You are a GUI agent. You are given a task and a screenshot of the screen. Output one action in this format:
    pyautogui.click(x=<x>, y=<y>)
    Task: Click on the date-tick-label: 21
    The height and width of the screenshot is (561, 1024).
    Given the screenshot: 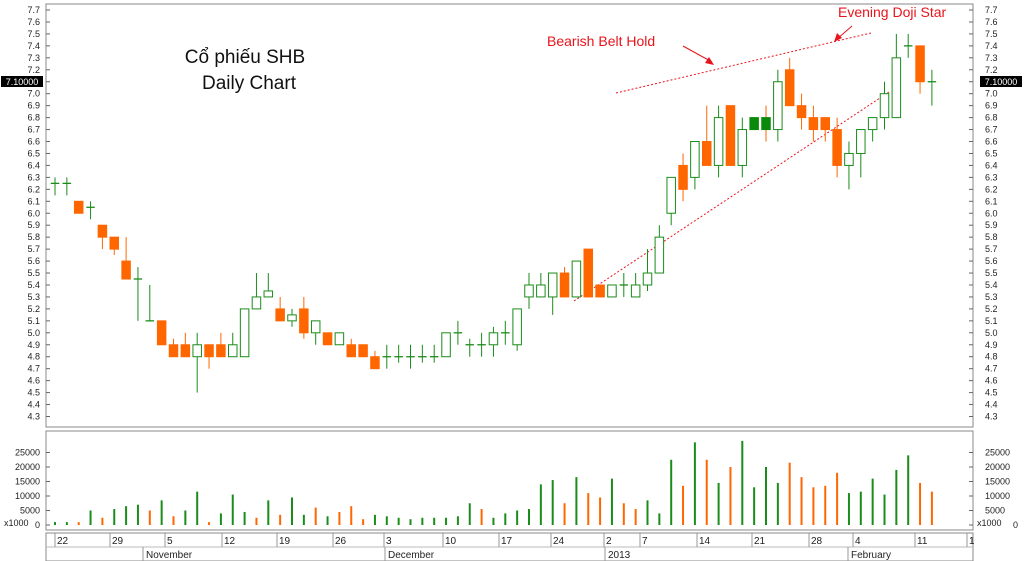 What is the action you would take?
    pyautogui.click(x=760, y=541)
    